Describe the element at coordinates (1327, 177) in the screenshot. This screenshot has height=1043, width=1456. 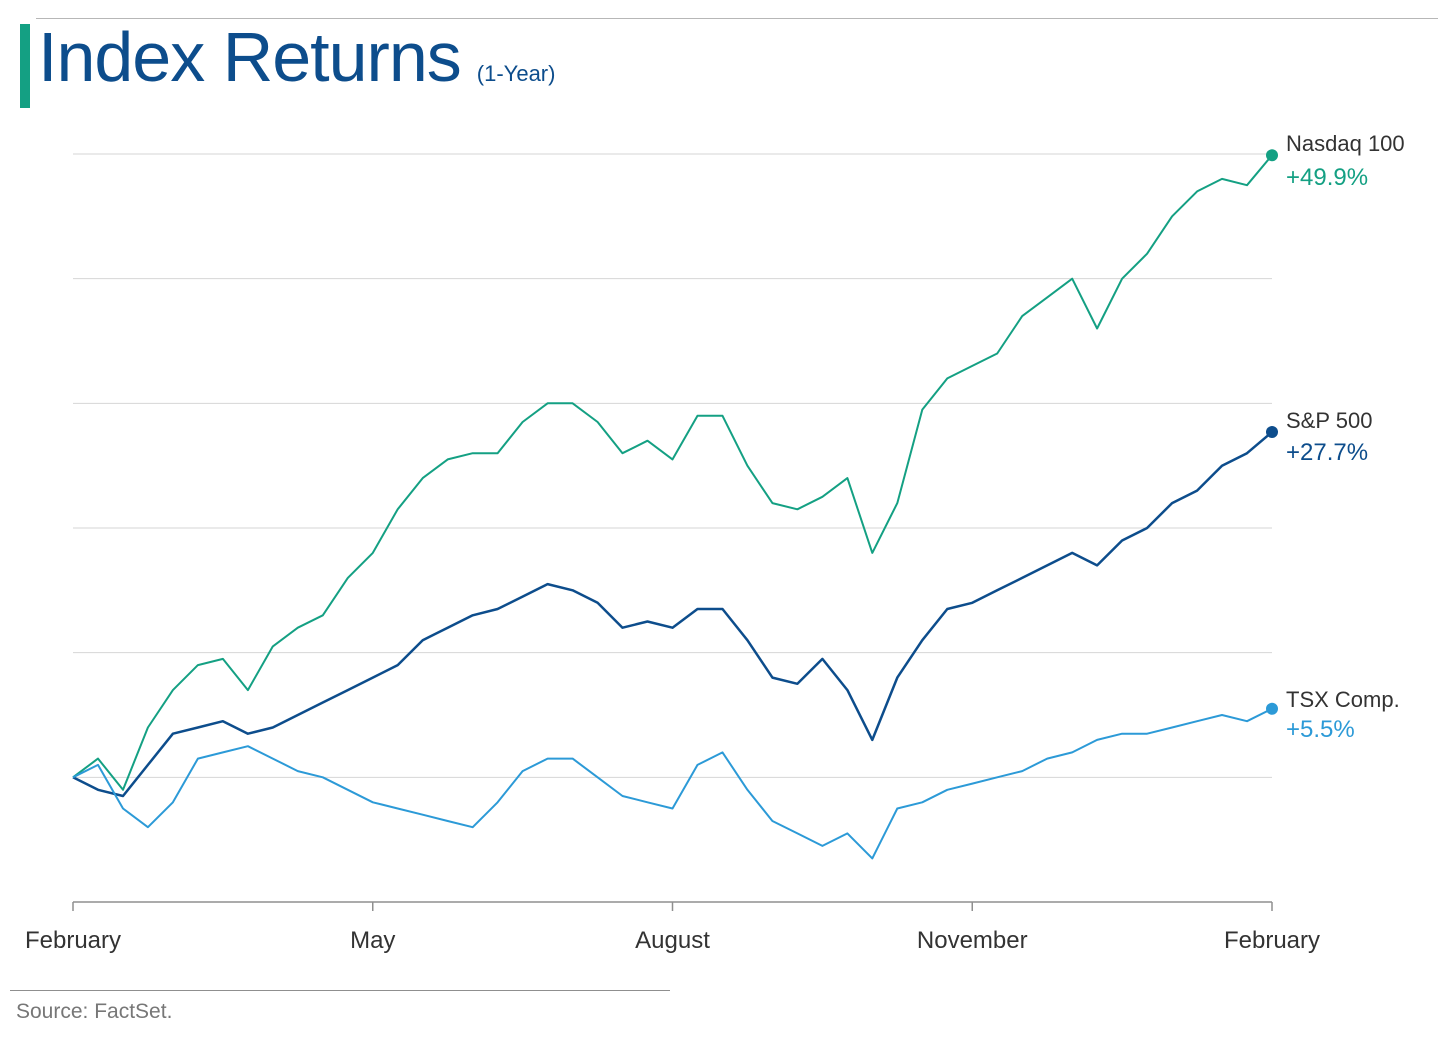
I see `series-return-nasdaq-100: +49.9%` at that location.